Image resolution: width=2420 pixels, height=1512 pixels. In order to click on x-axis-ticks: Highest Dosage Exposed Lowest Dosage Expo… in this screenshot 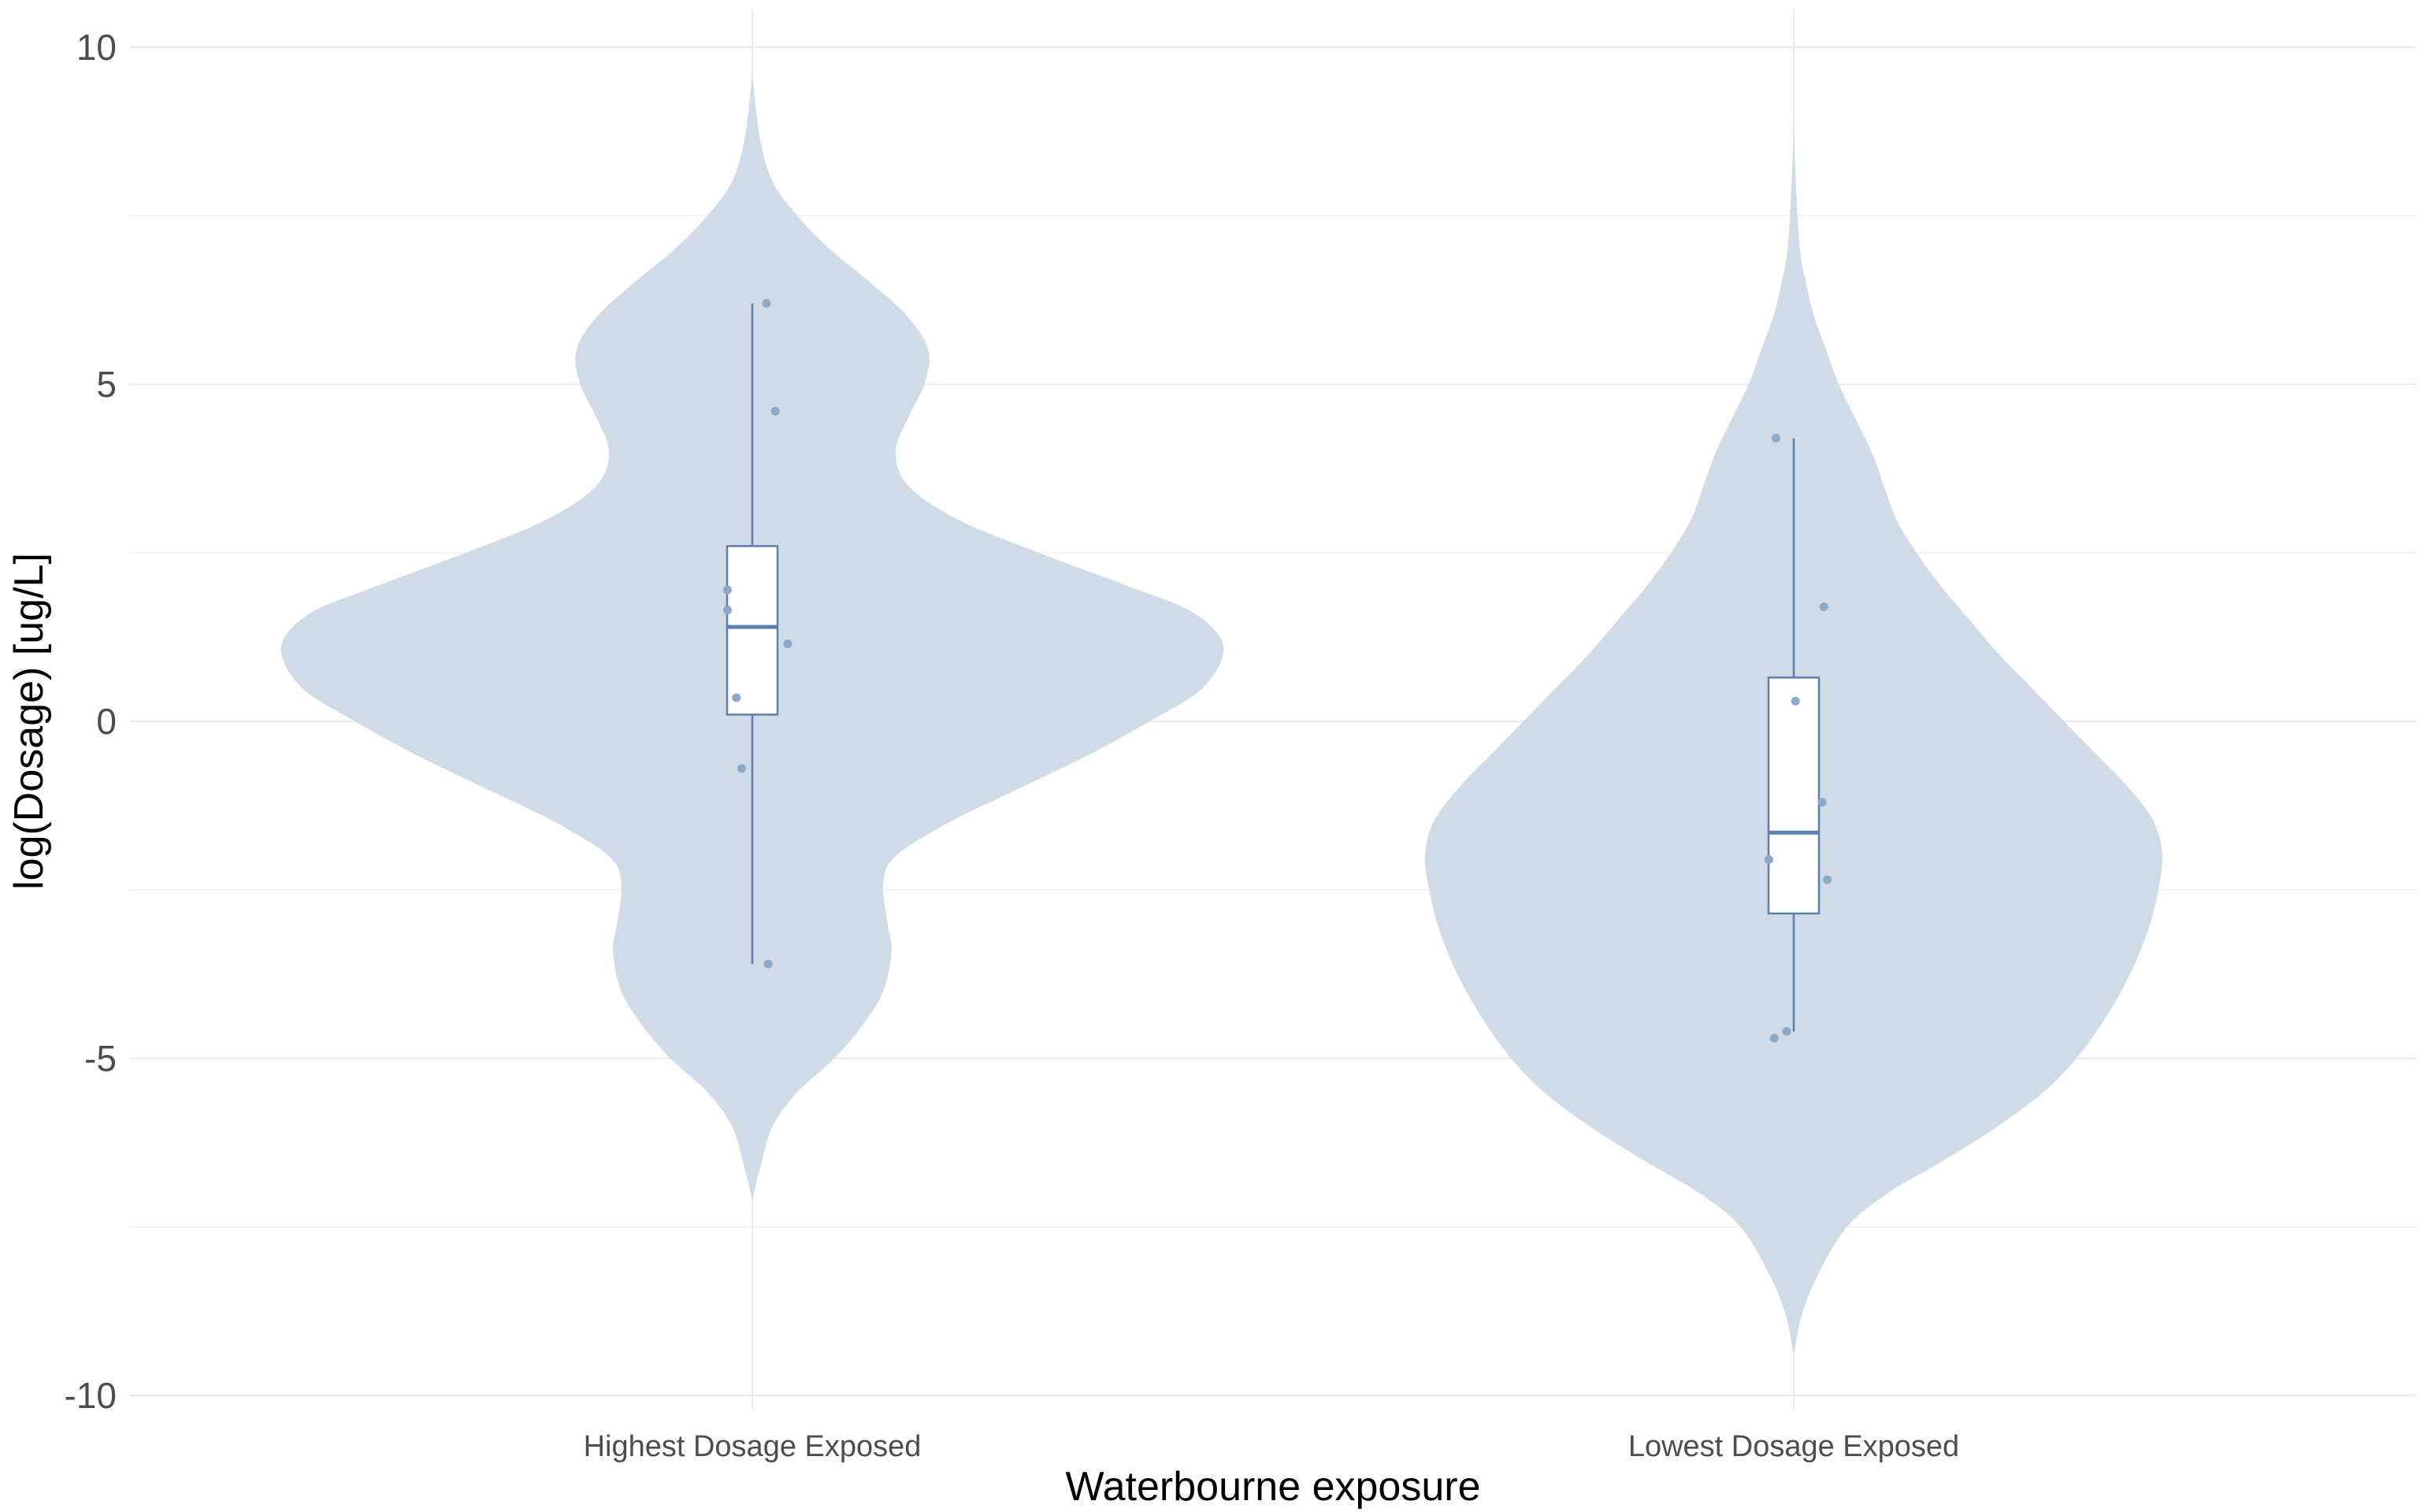, I will do `click(1272, 1446)`.